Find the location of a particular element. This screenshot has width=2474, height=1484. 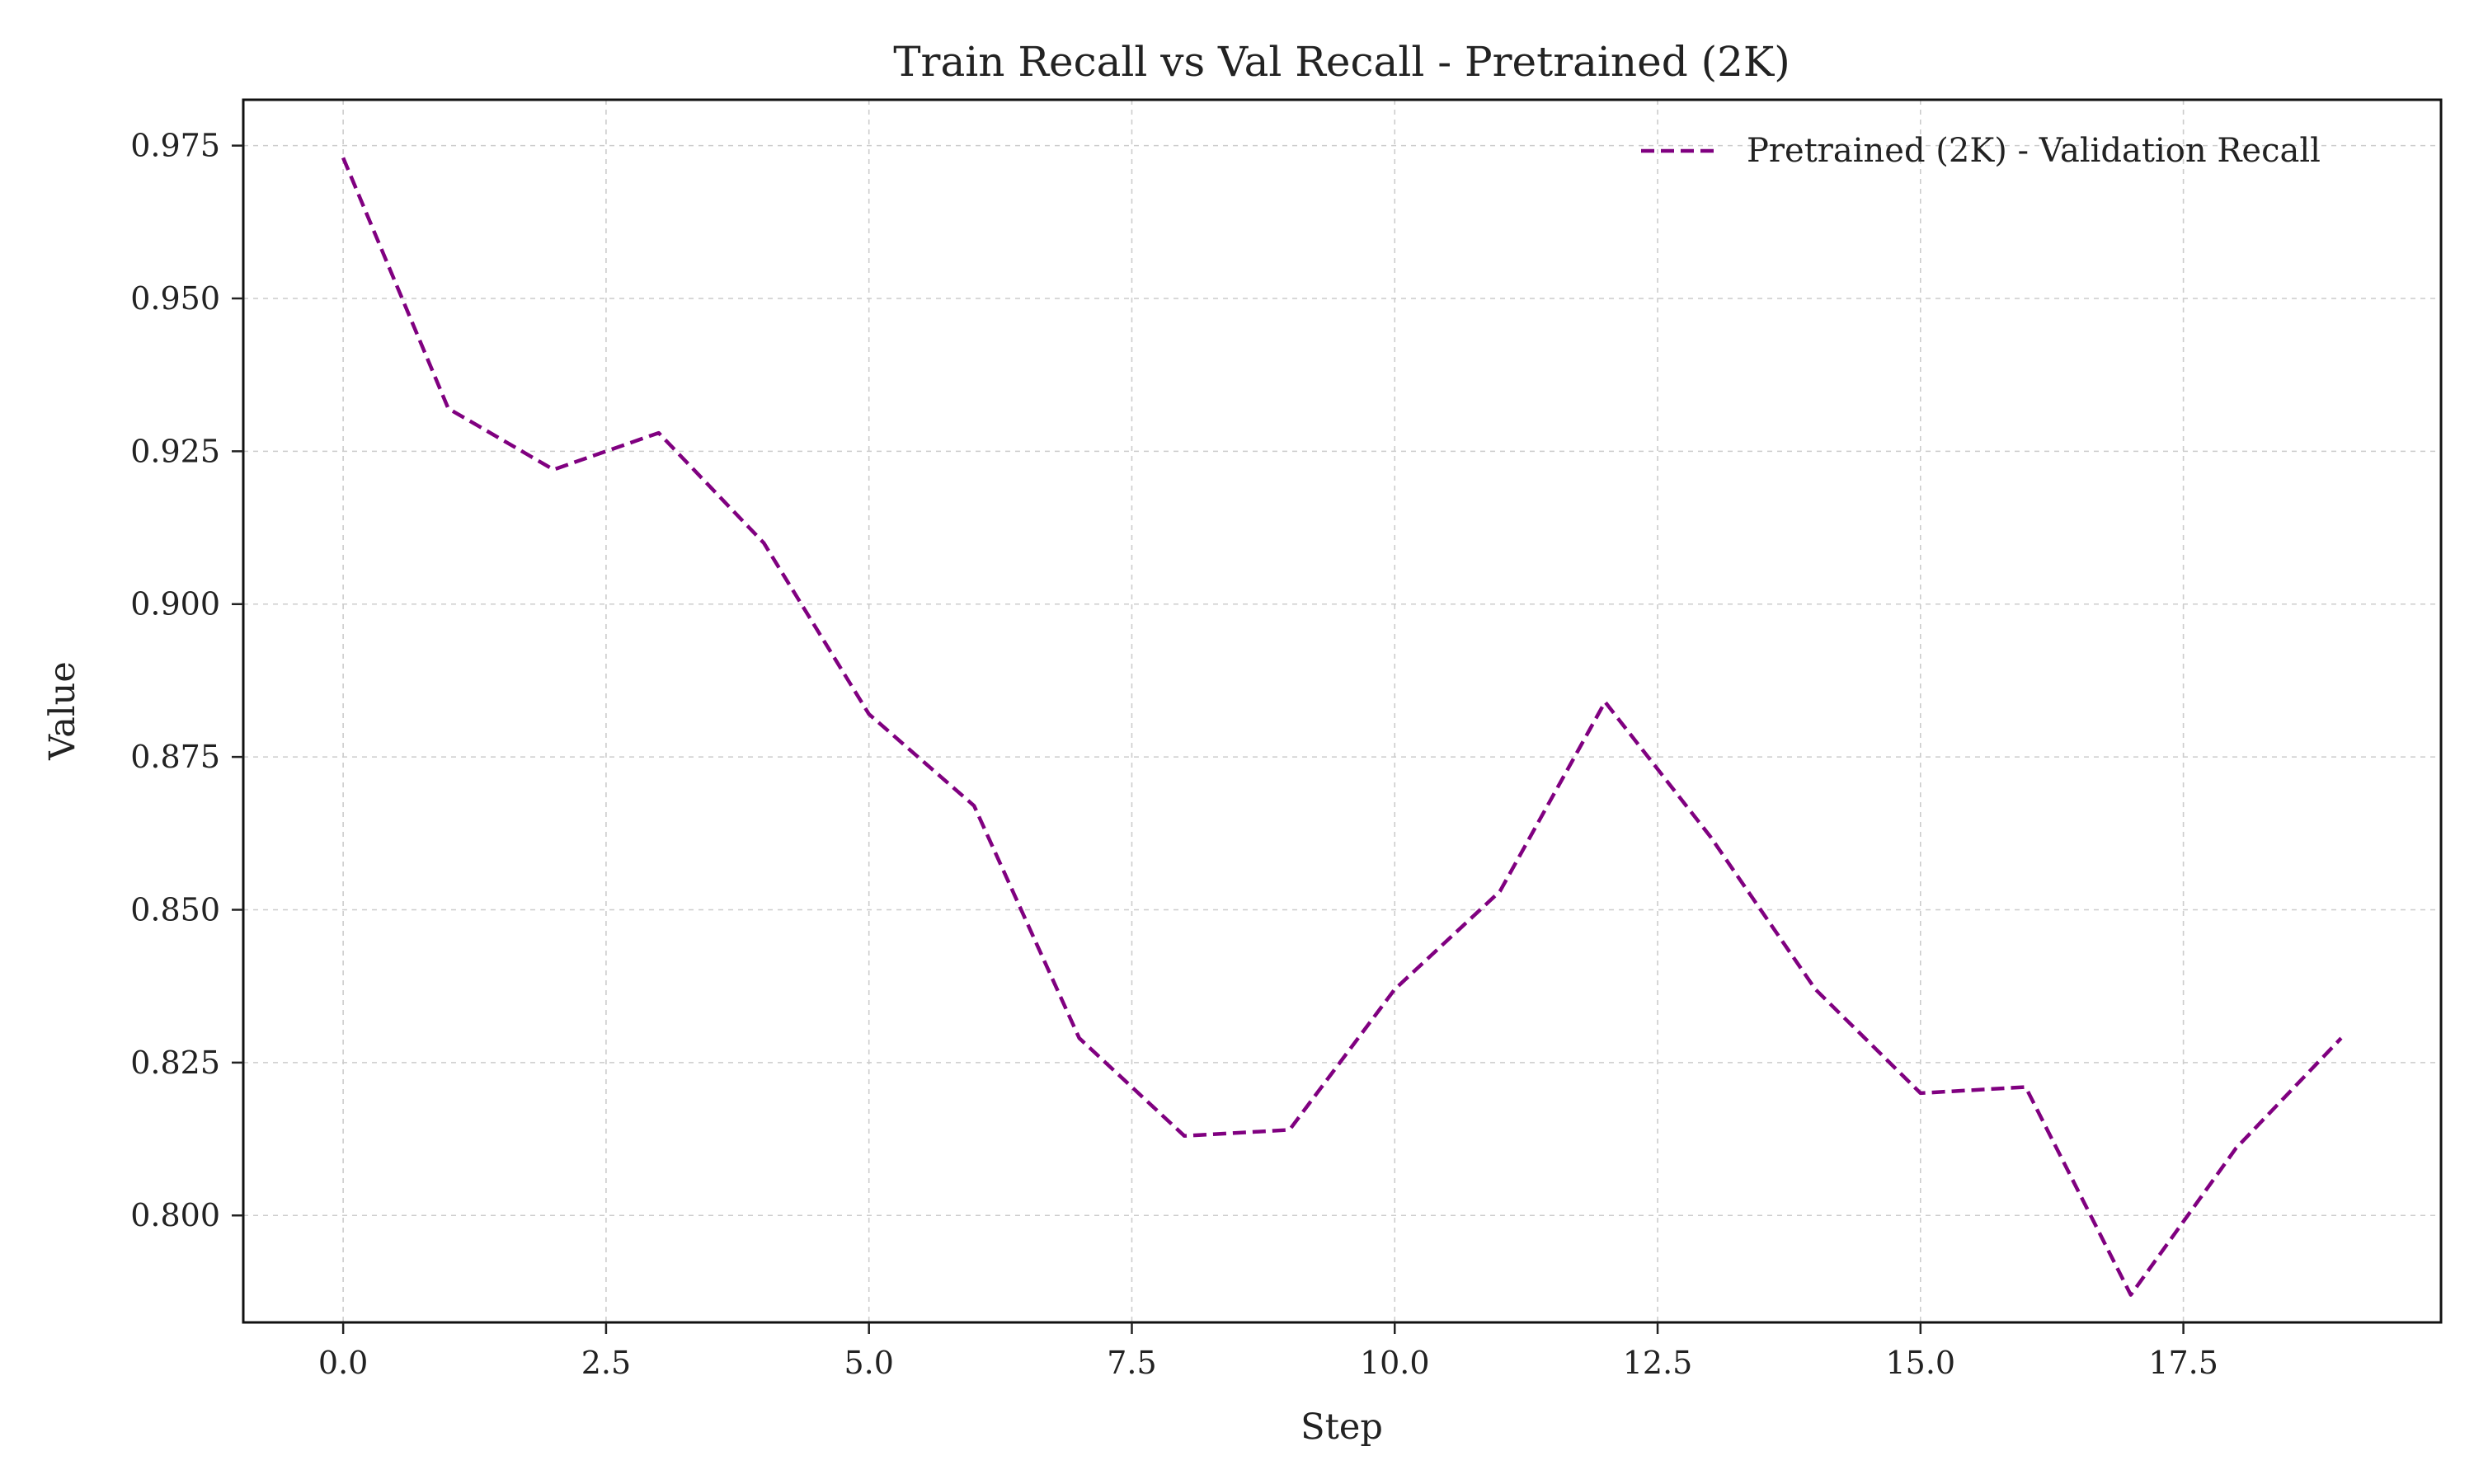

y-tick-label: 0.900 is located at coordinates (175, 604).